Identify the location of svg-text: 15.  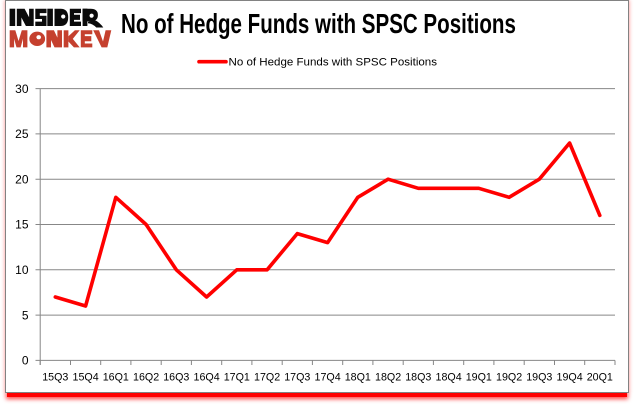
(22, 225).